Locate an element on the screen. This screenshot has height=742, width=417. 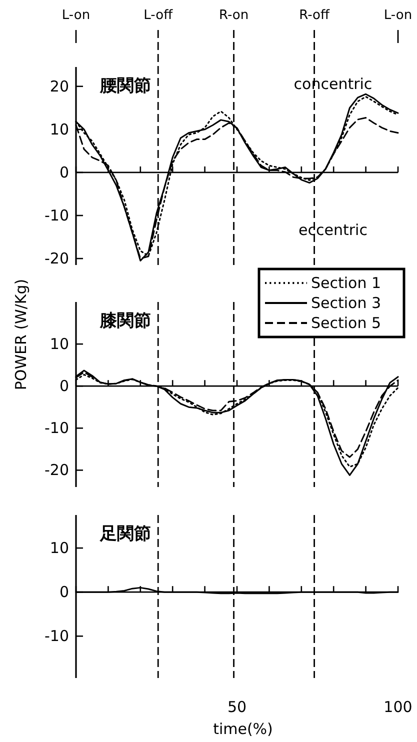
x-tick-label: 50 is located at coordinates (237, 707).